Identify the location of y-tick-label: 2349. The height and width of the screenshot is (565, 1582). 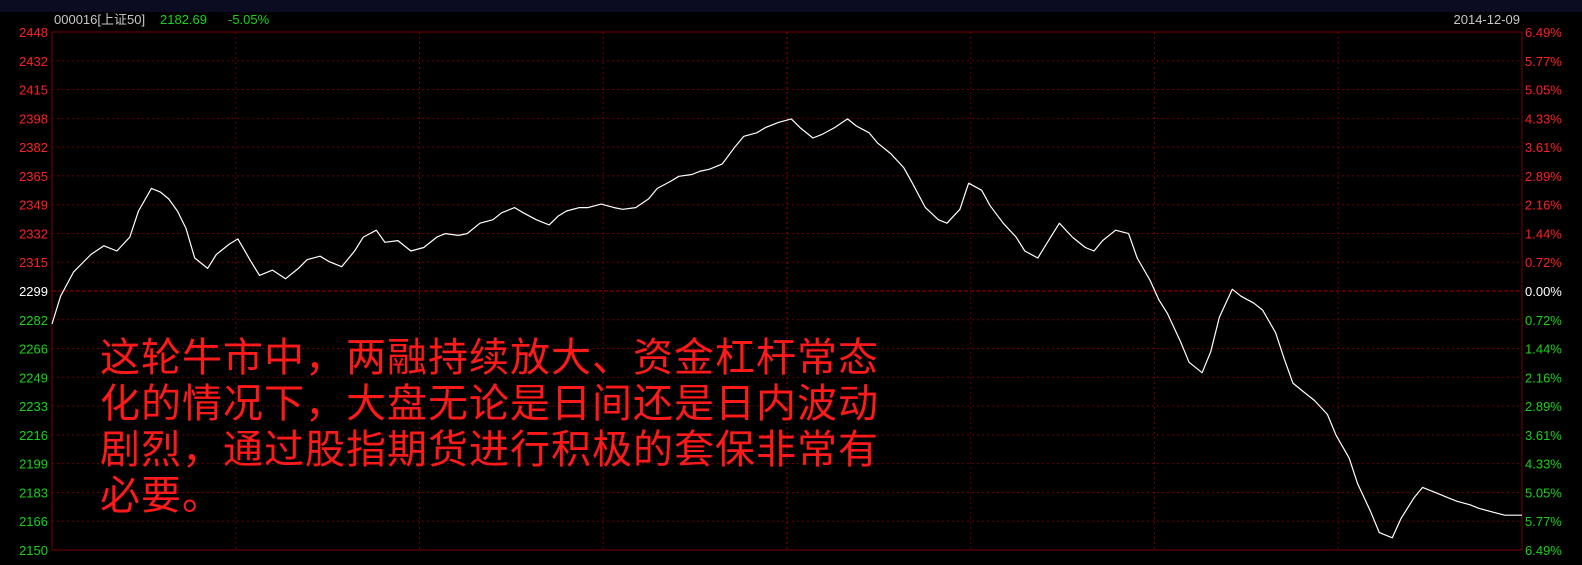
(33, 205).